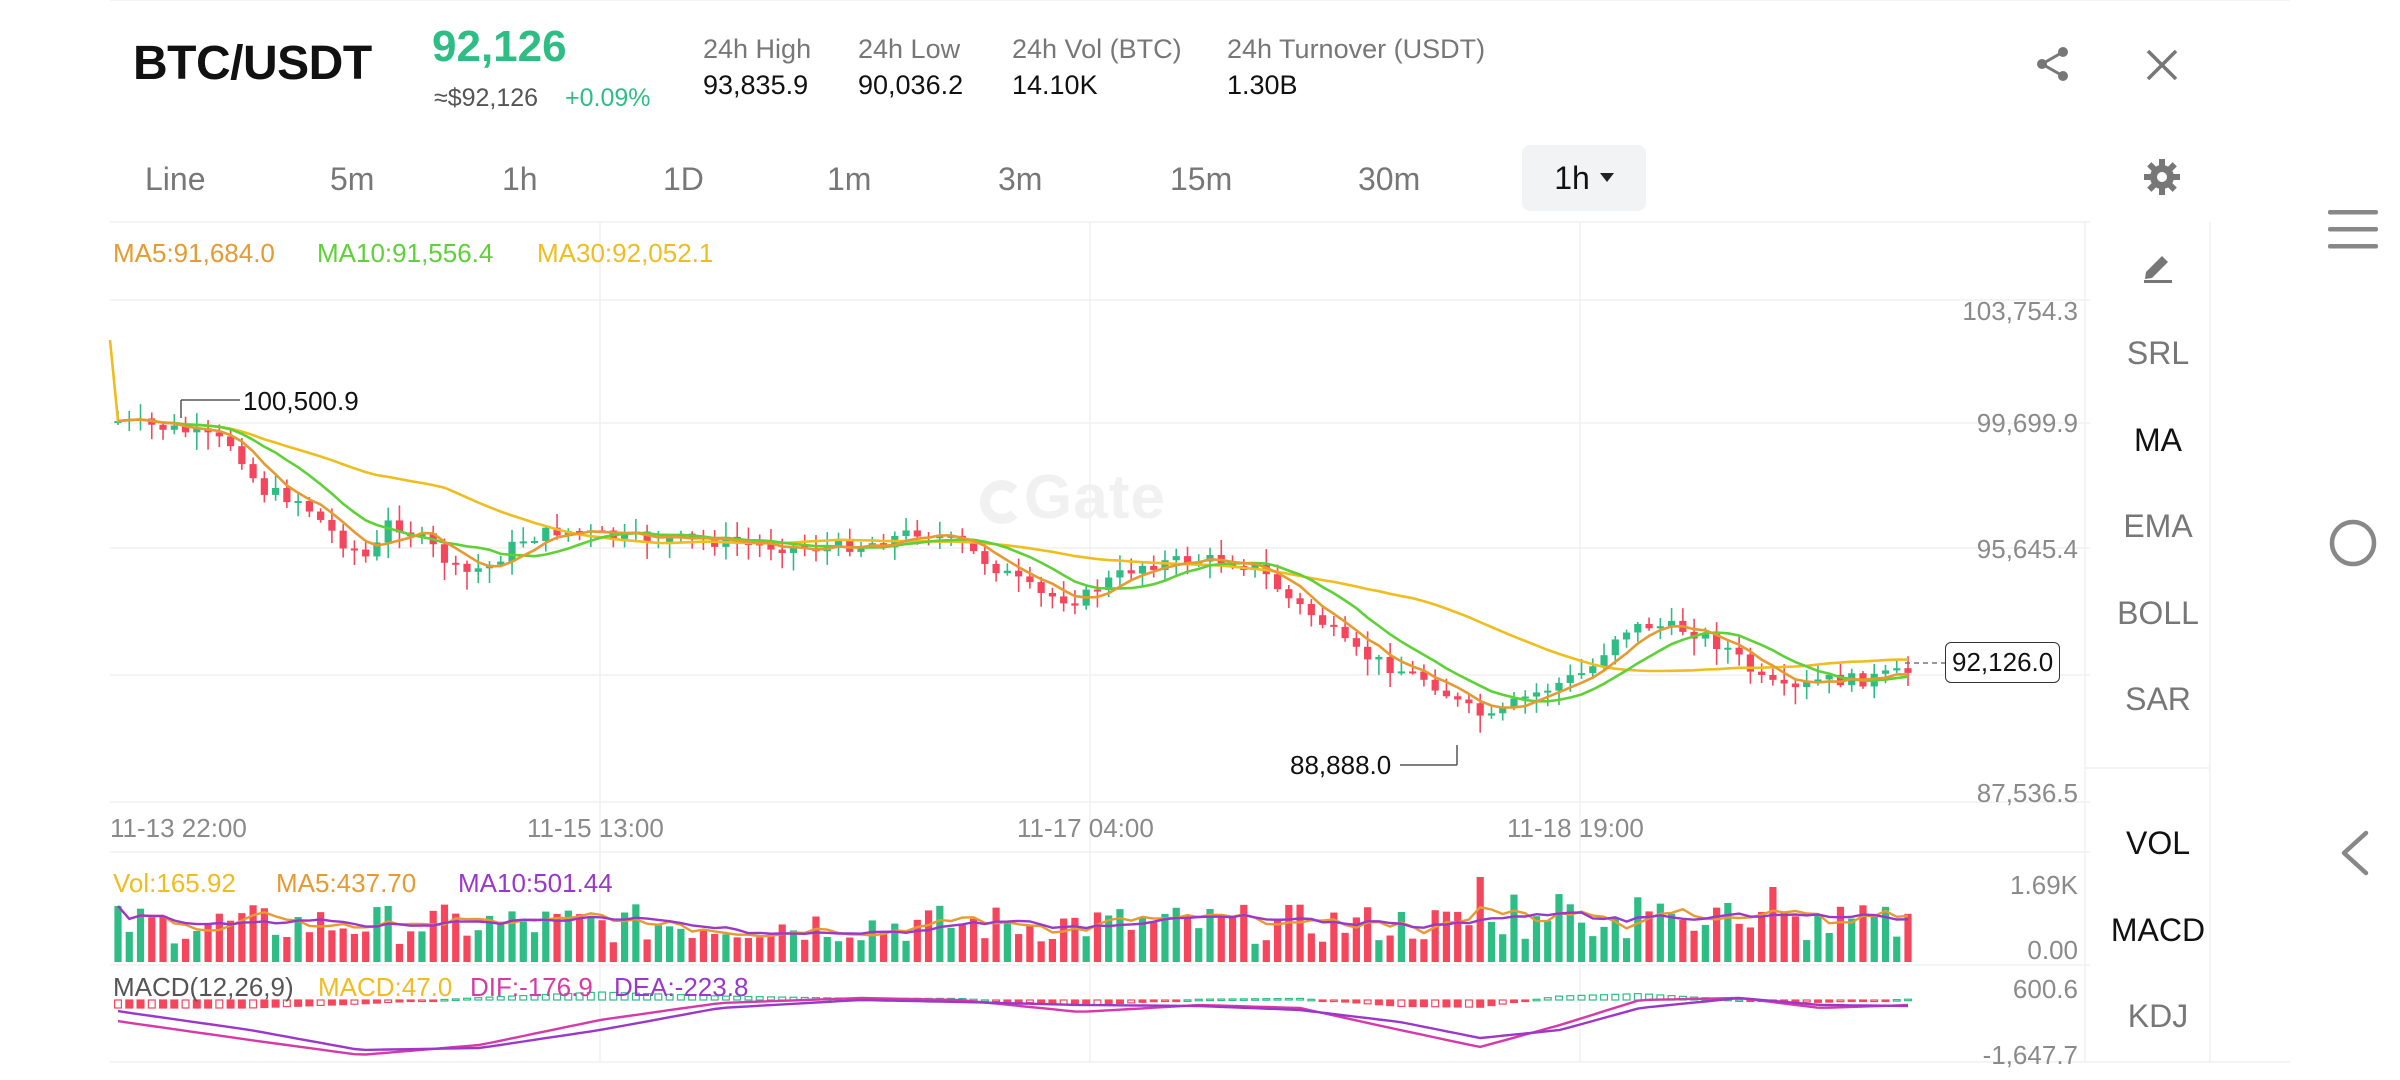 This screenshot has width=2400, height=1080. I want to click on tab-5m: 5m, so click(352, 179).